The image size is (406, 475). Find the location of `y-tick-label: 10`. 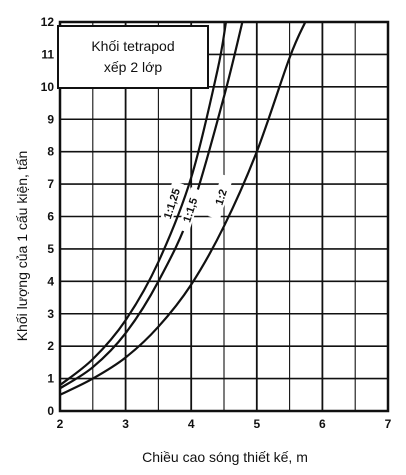

y-tick-label: 10 is located at coordinates (48, 87).